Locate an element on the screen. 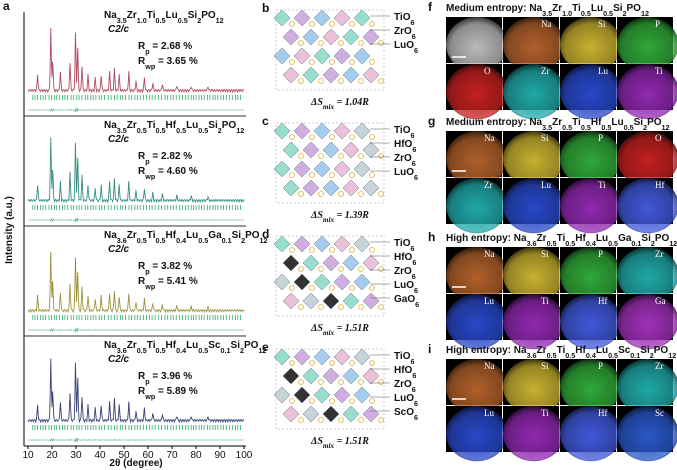  r-wp: Rwp = 3.65 % is located at coordinates (168, 63).